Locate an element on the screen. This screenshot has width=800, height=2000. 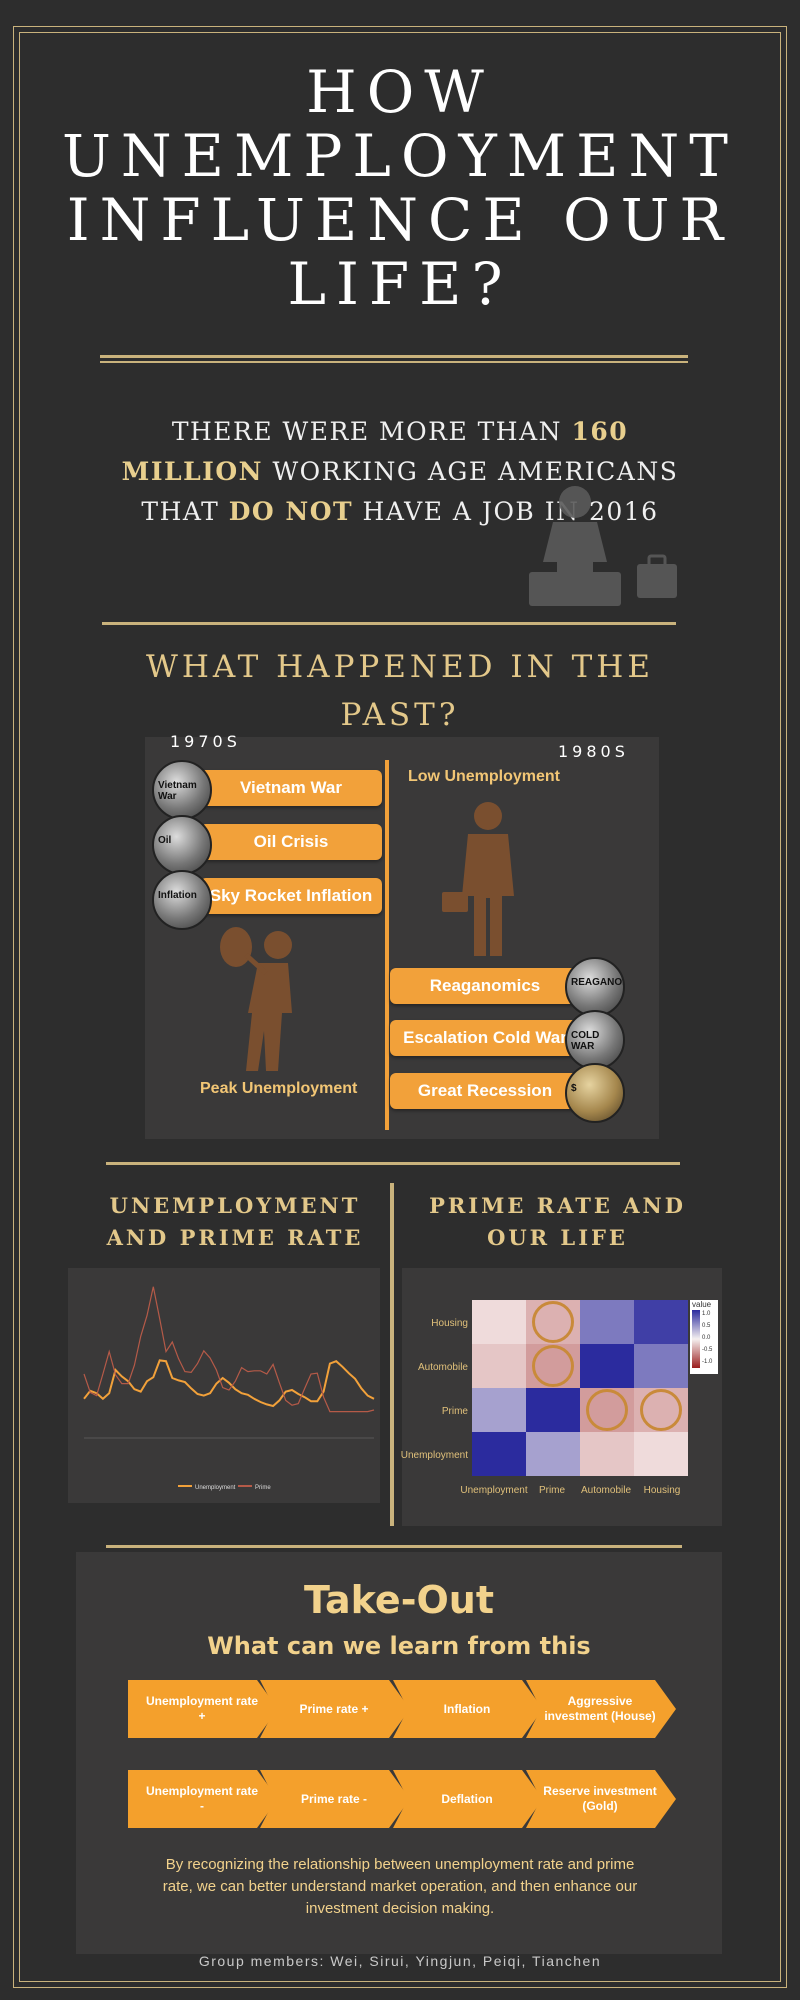
flow-inflation: Inflation is located at coordinates (468, 1709).